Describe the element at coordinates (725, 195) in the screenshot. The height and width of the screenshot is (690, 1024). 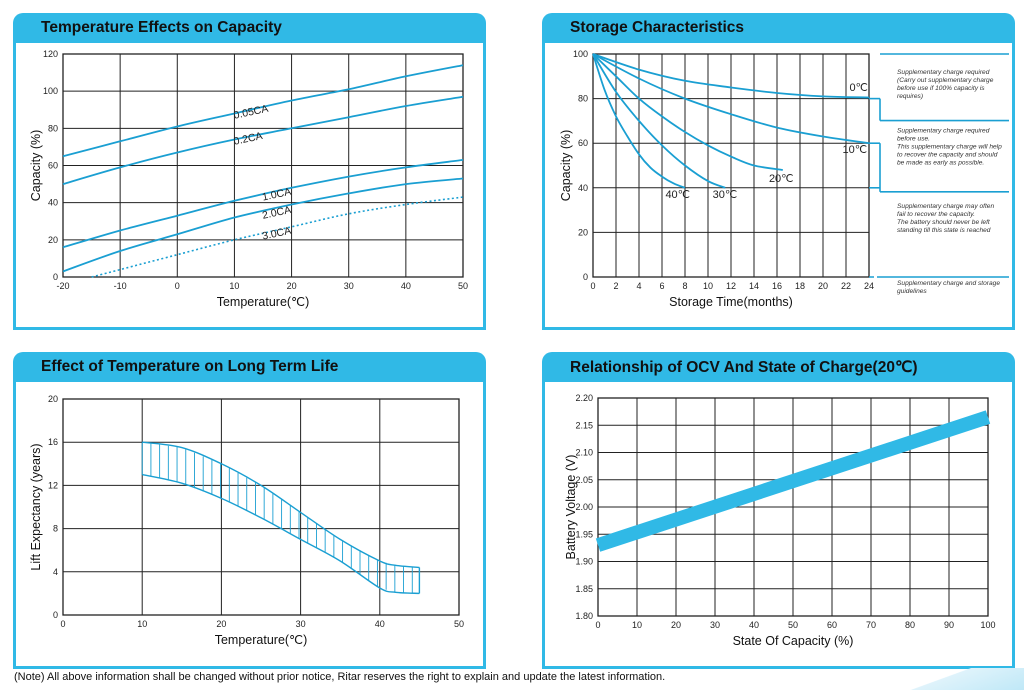
I see `series-label: 30℃` at that location.